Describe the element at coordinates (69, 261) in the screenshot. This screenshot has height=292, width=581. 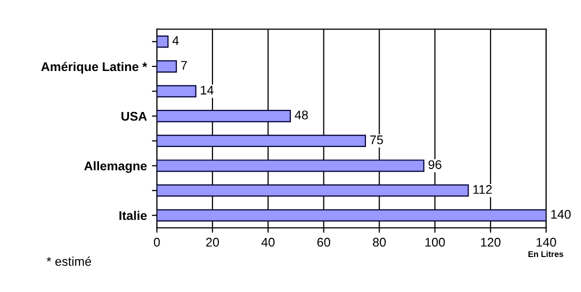
I see `text: * estimé` at that location.